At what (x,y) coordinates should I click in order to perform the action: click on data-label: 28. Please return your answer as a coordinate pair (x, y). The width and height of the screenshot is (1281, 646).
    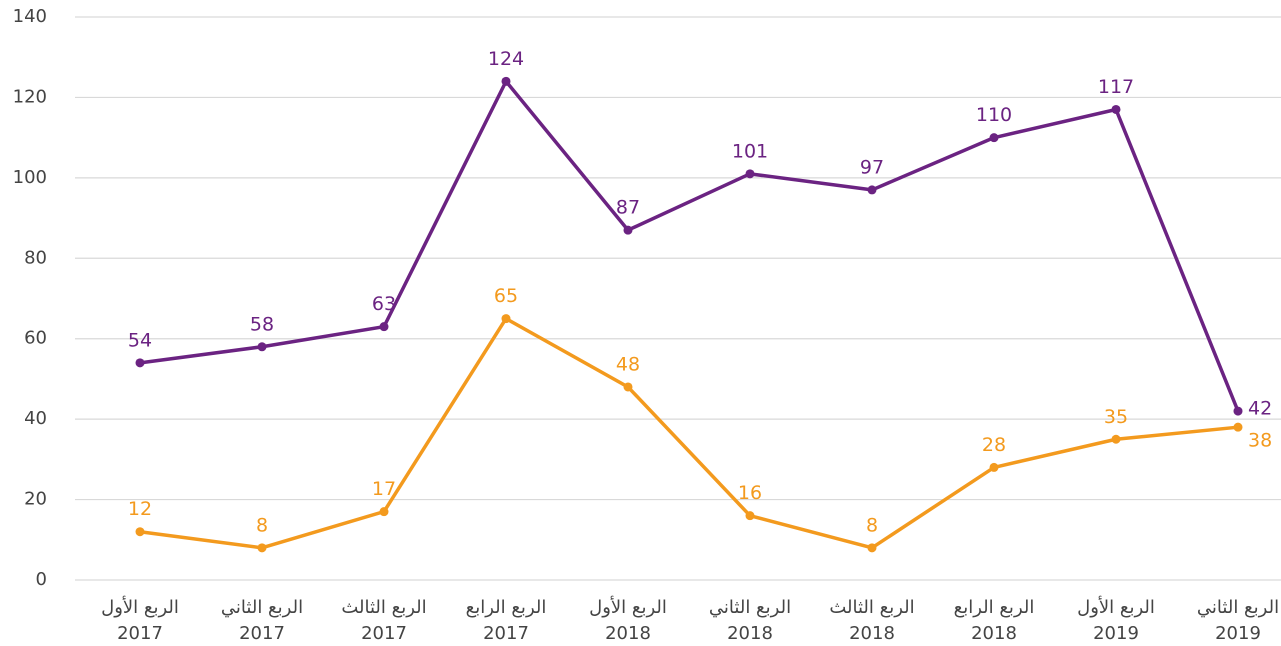
    Looking at the image, I should click on (994, 445).